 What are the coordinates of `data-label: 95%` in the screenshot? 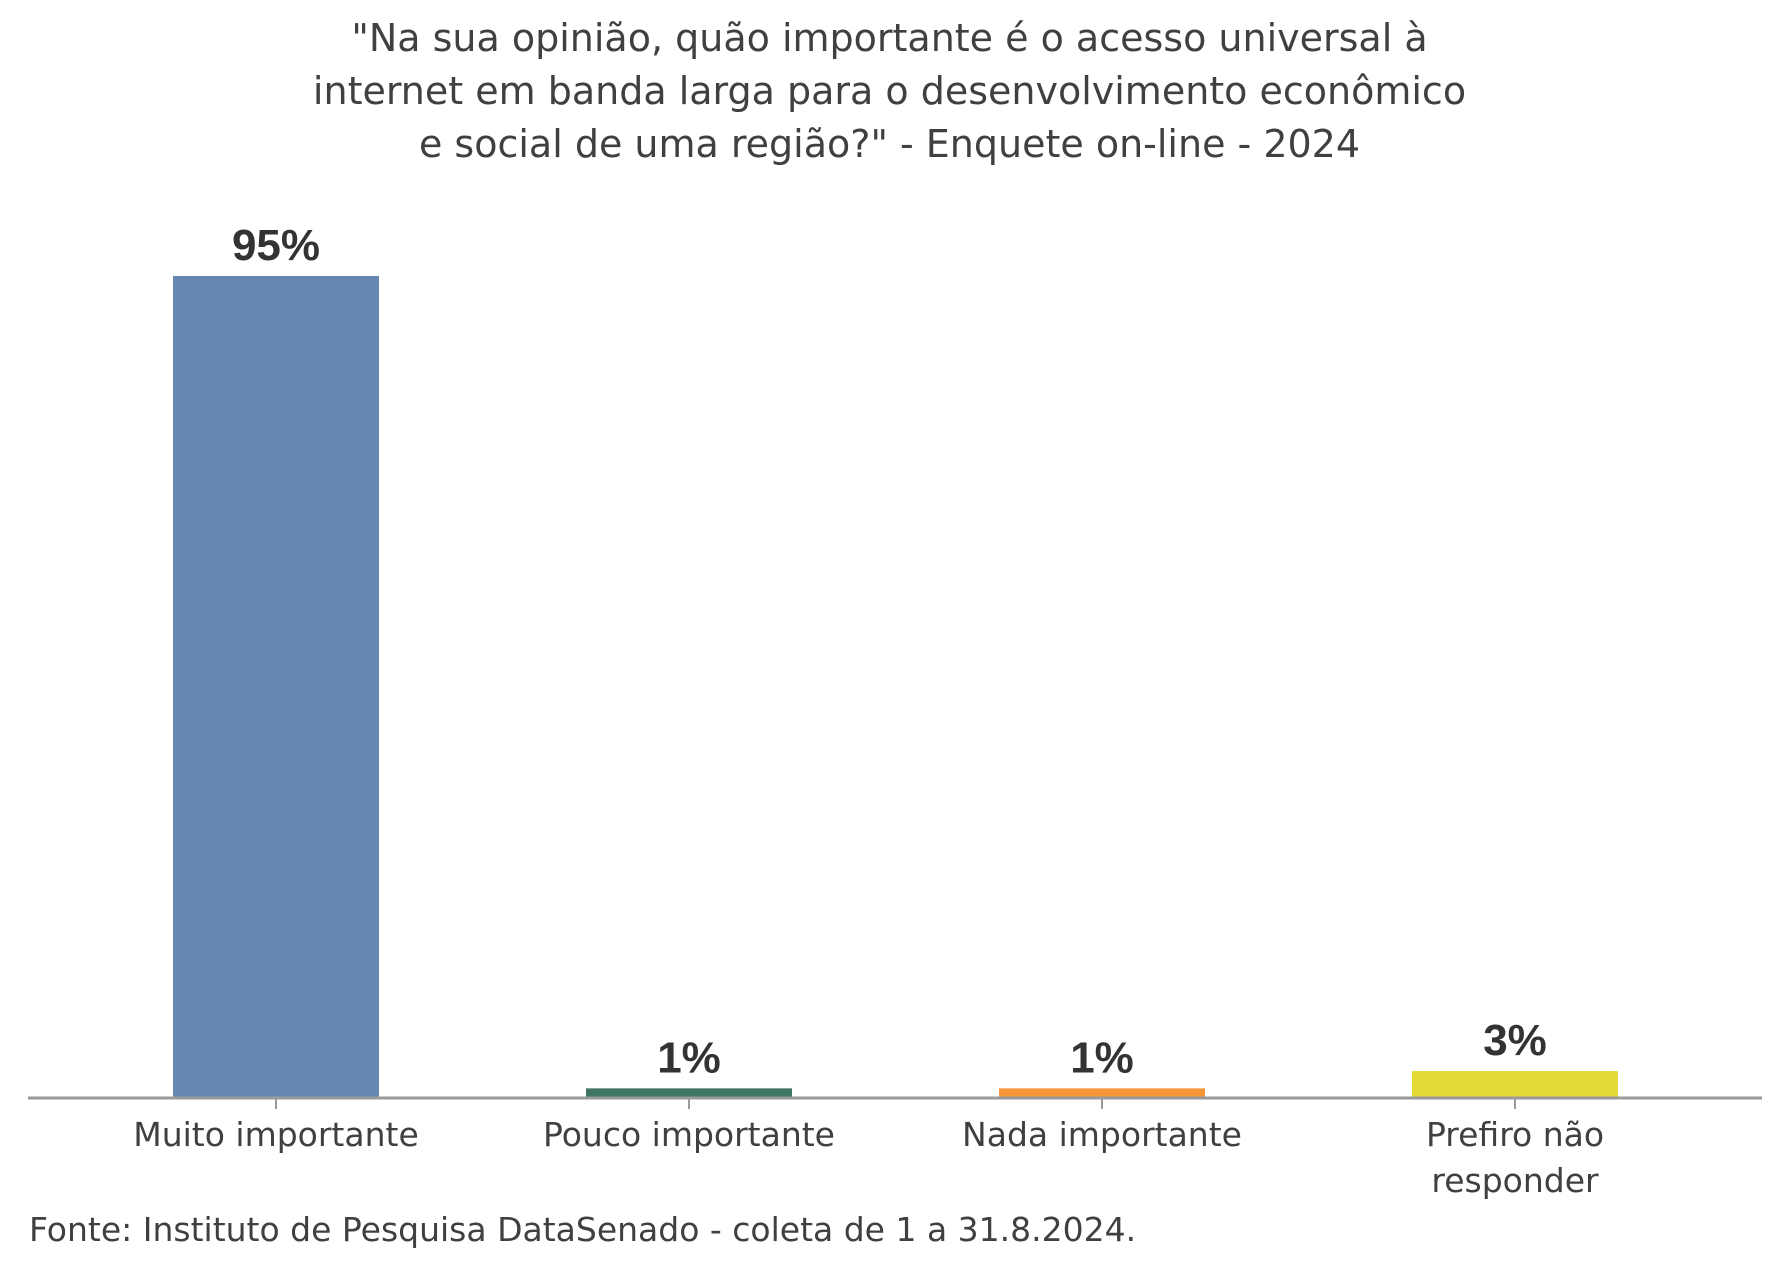 It's located at (276, 245).